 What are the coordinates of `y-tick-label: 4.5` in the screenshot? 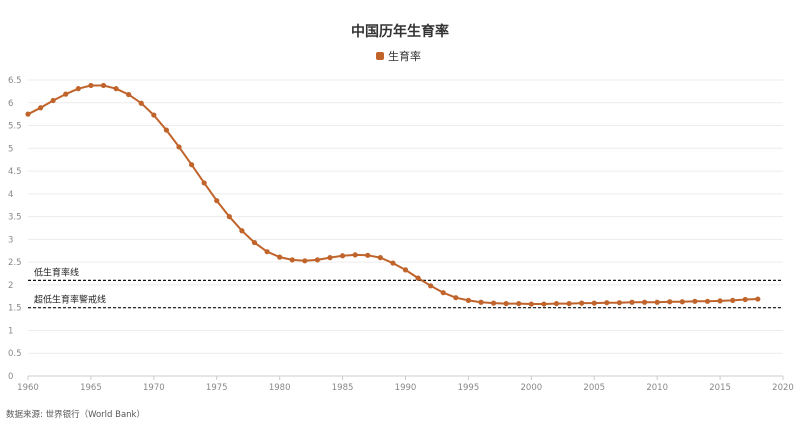 It's located at (15, 172).